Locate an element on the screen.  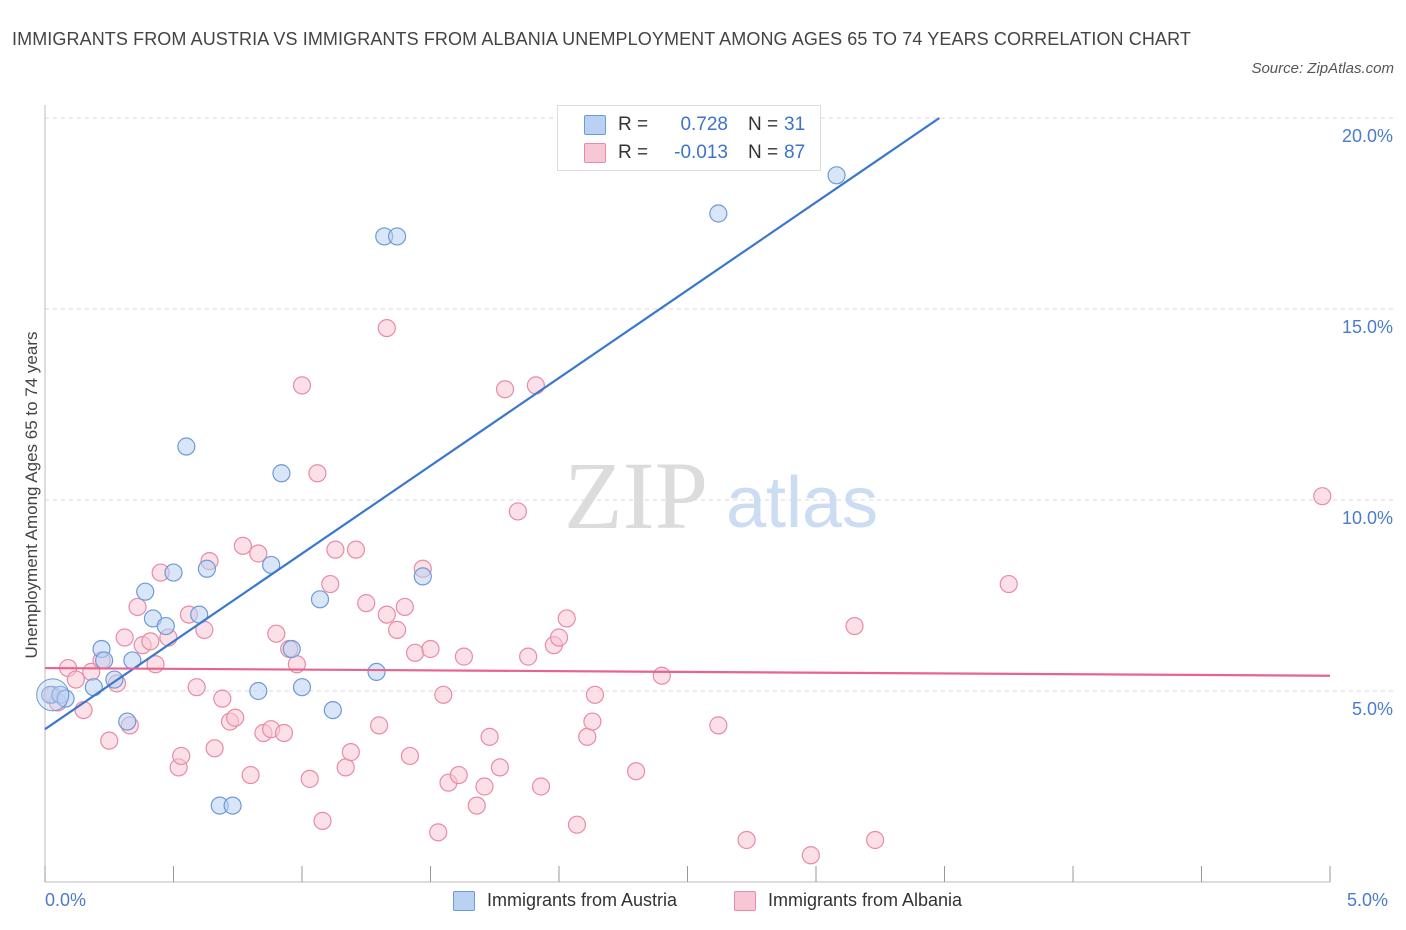
series-swatch-austria is located at coordinates (464, 900).